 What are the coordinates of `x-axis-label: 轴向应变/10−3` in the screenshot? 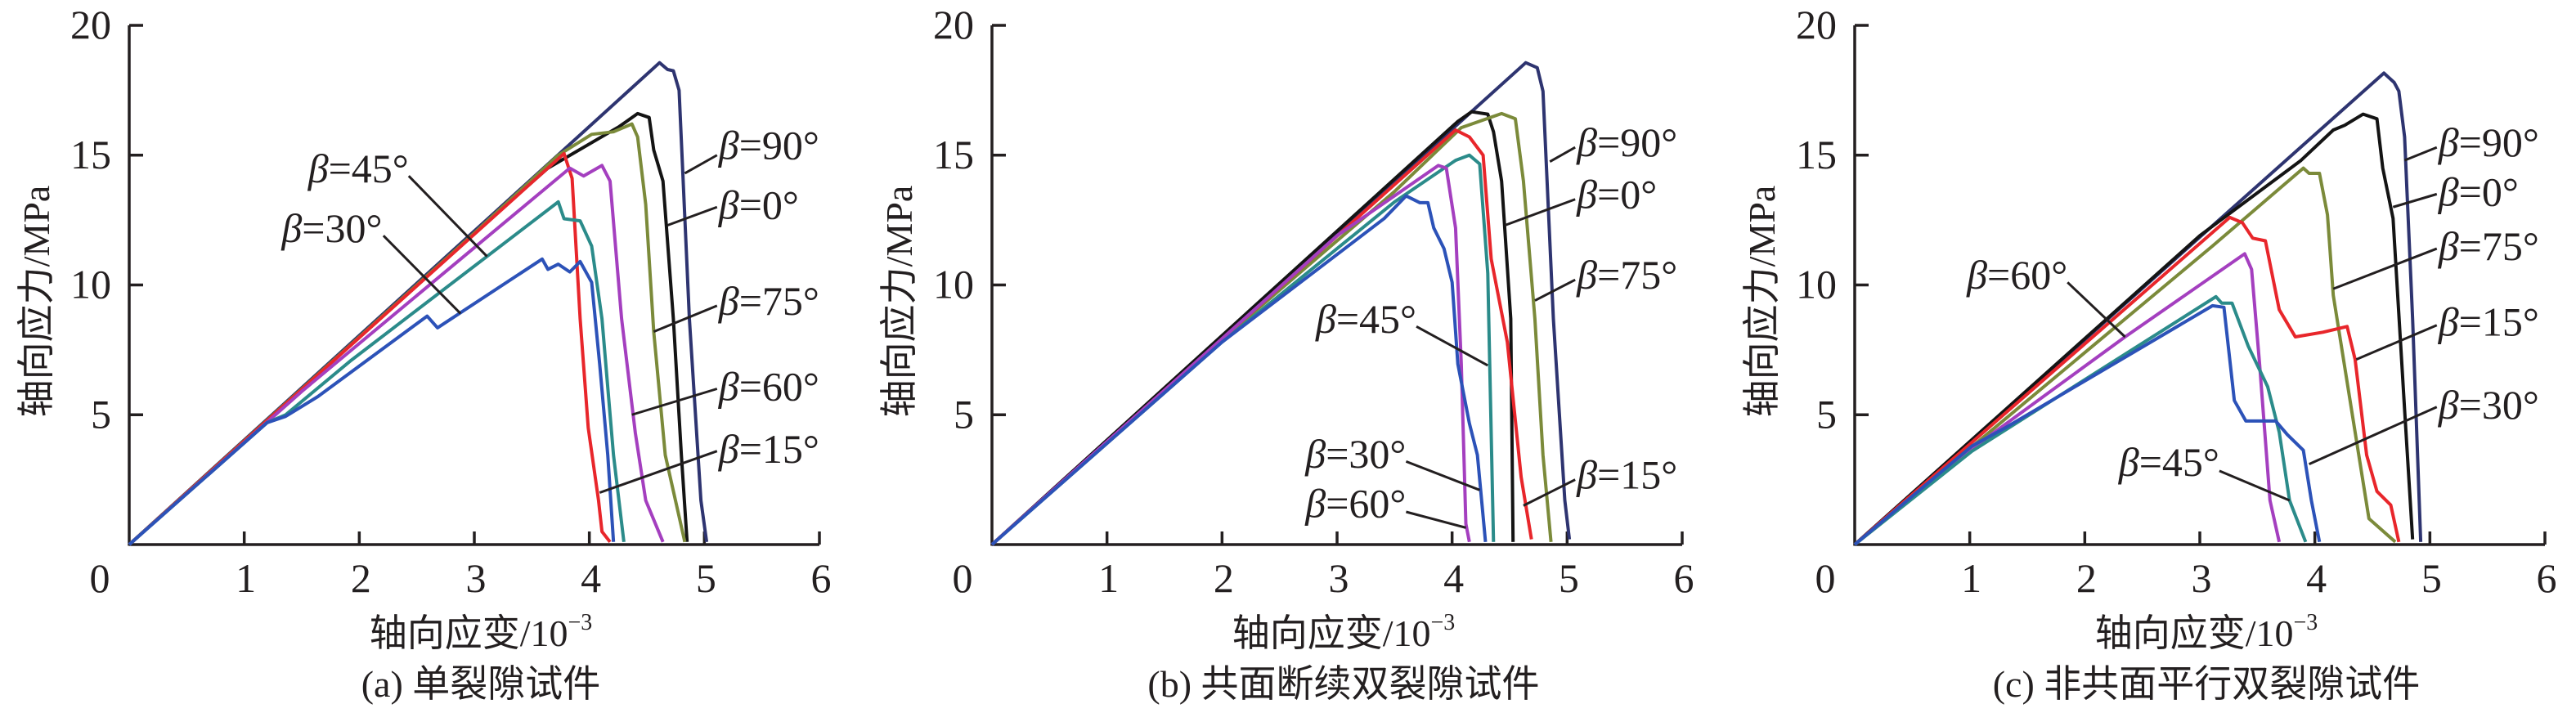 It's located at (482, 632).